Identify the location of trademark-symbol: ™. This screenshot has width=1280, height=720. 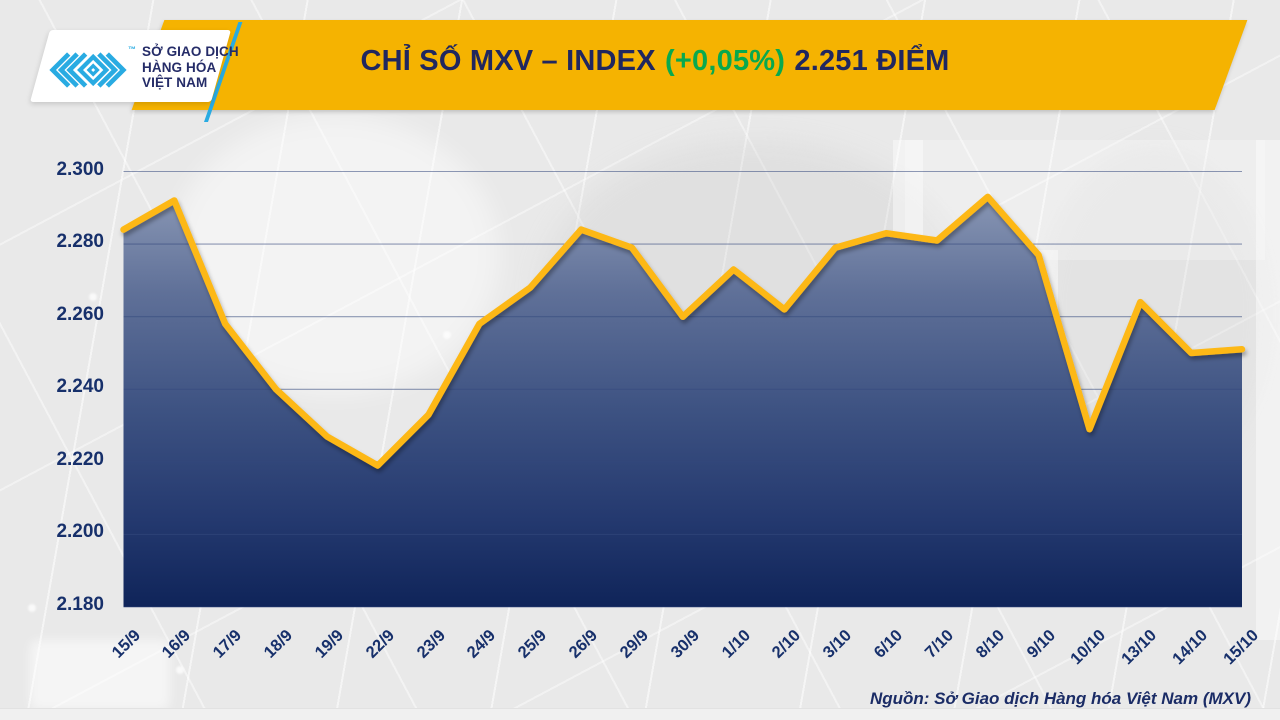
(132, 49).